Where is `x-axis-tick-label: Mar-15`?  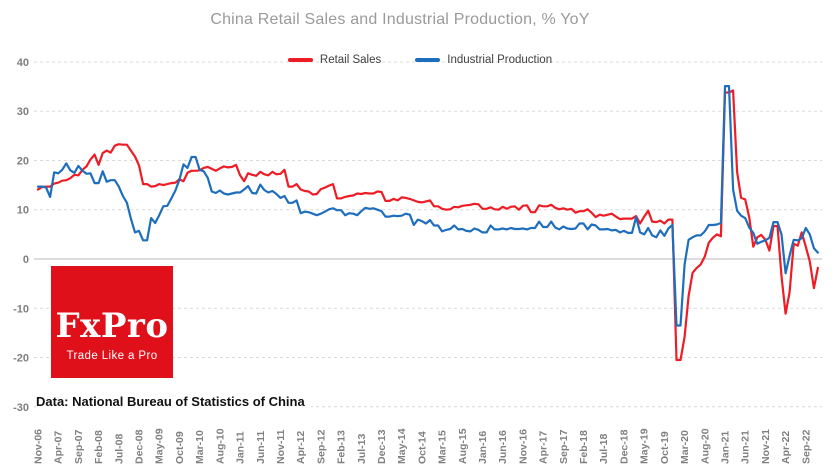
x-axis-tick-label: Mar-15 is located at coordinates (443, 447).